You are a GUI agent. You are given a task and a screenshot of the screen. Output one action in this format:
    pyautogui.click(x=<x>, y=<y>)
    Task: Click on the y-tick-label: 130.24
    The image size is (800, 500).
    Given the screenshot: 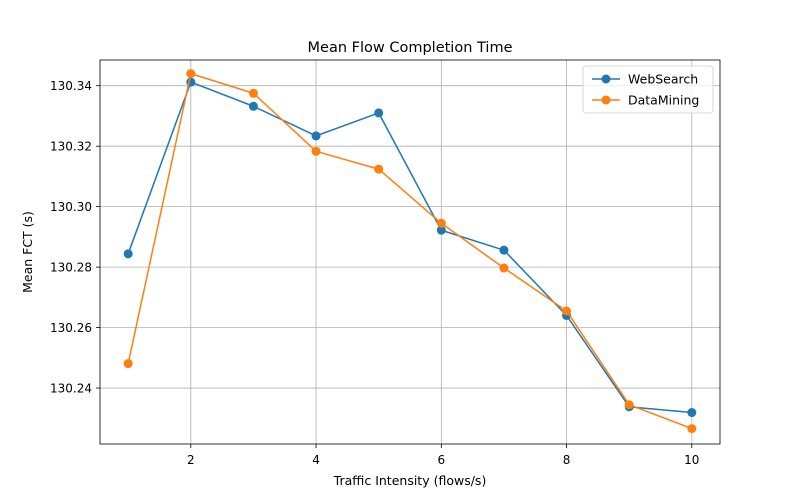 What is the action you would take?
    pyautogui.click(x=71, y=389)
    